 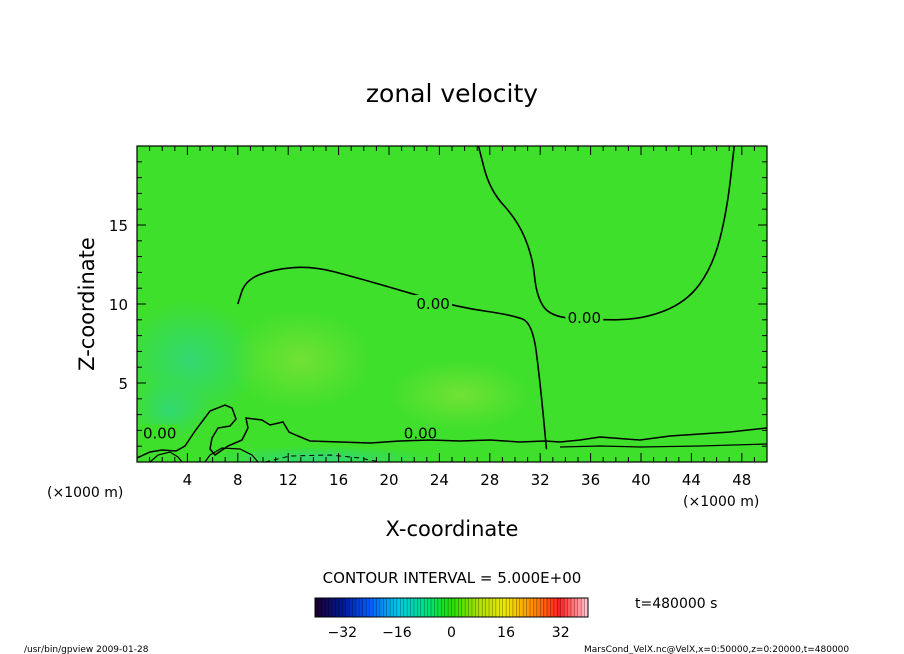 I want to click on x-tick-label: 40, so click(x=640, y=480).